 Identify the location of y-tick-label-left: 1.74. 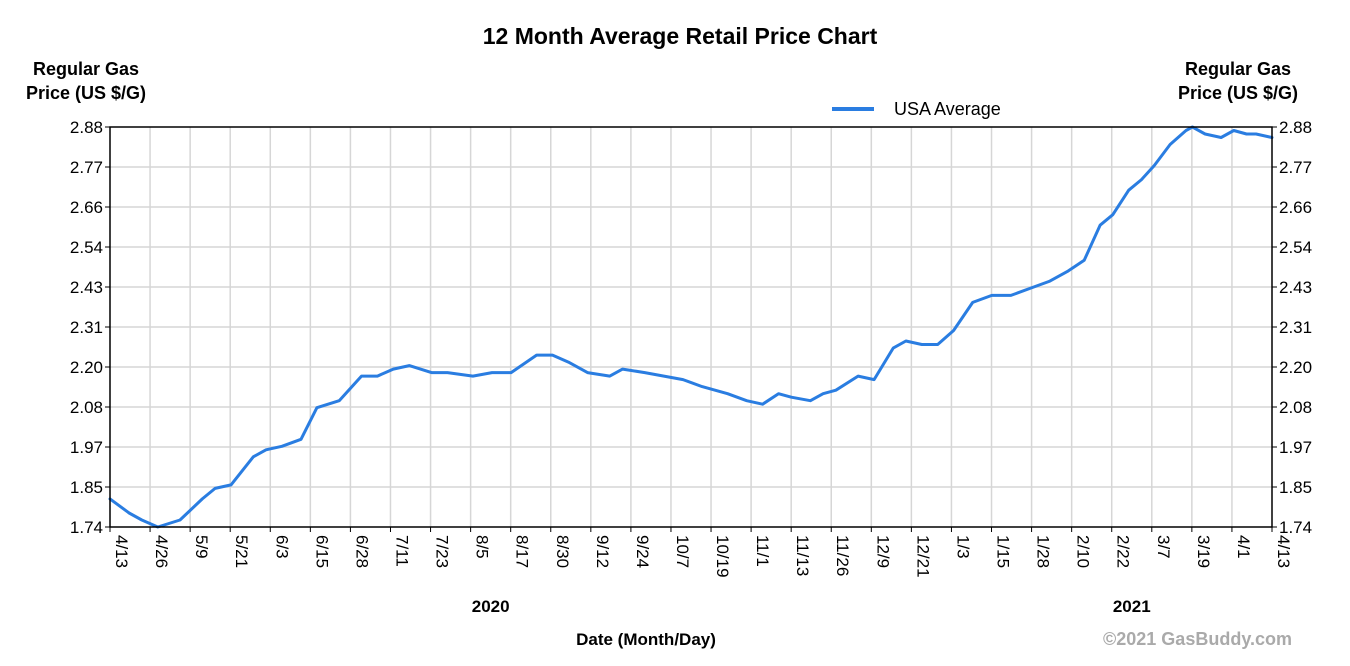
(86, 527).